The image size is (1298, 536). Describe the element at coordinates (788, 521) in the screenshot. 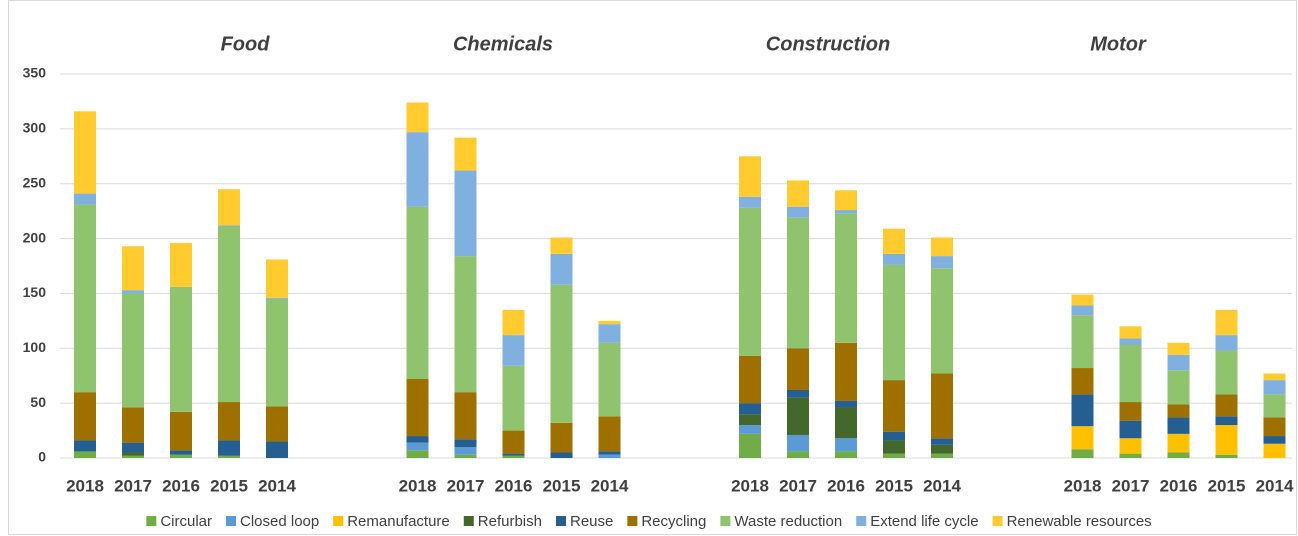

I see `legend-label: Waste reduction` at that location.